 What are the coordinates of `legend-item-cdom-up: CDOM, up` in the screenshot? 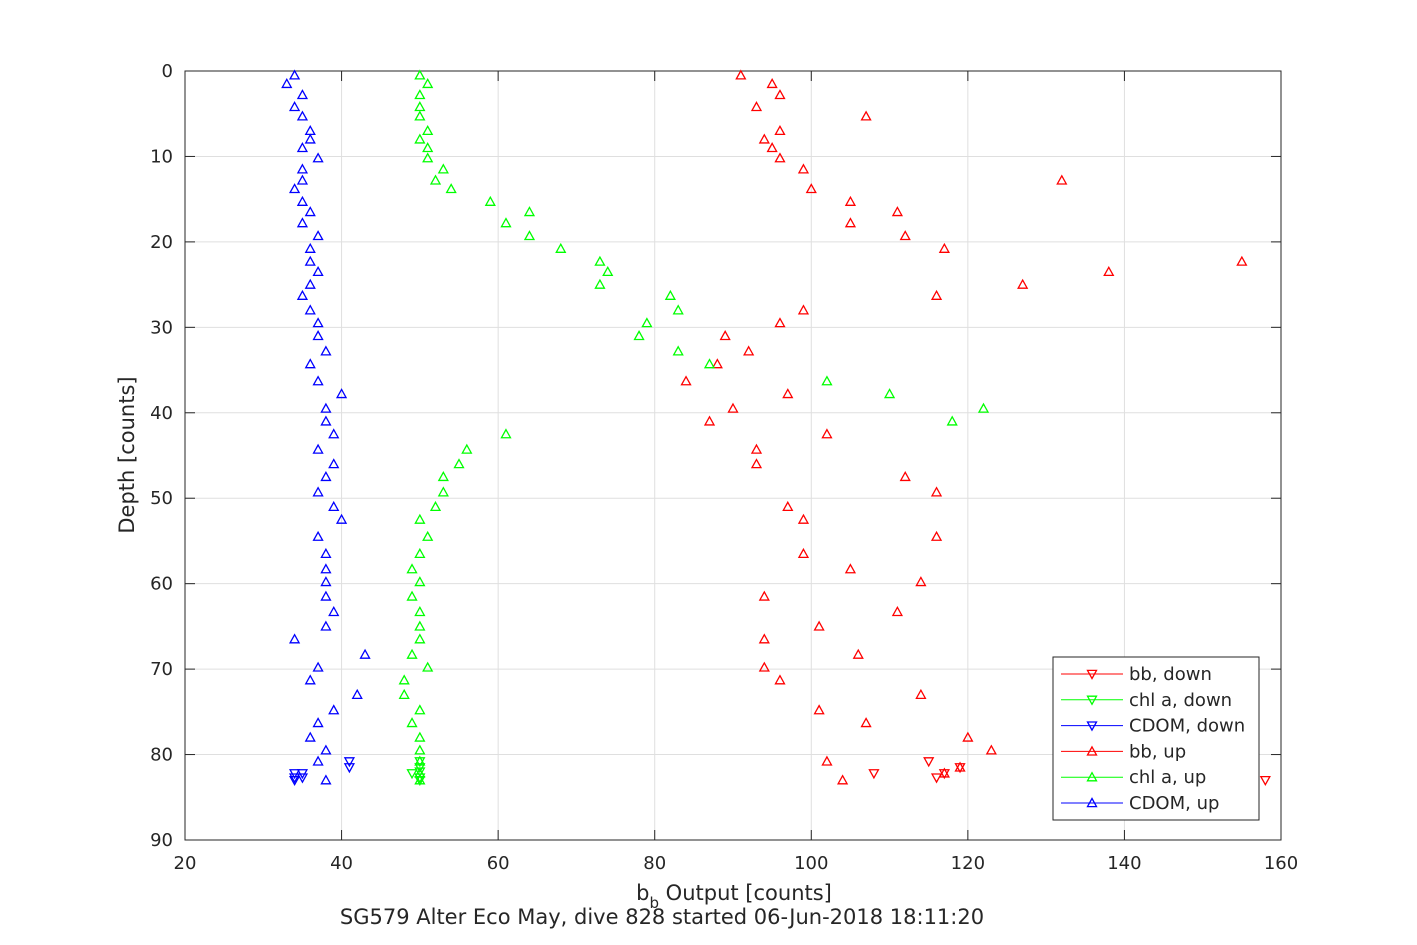 It's located at (1140, 803).